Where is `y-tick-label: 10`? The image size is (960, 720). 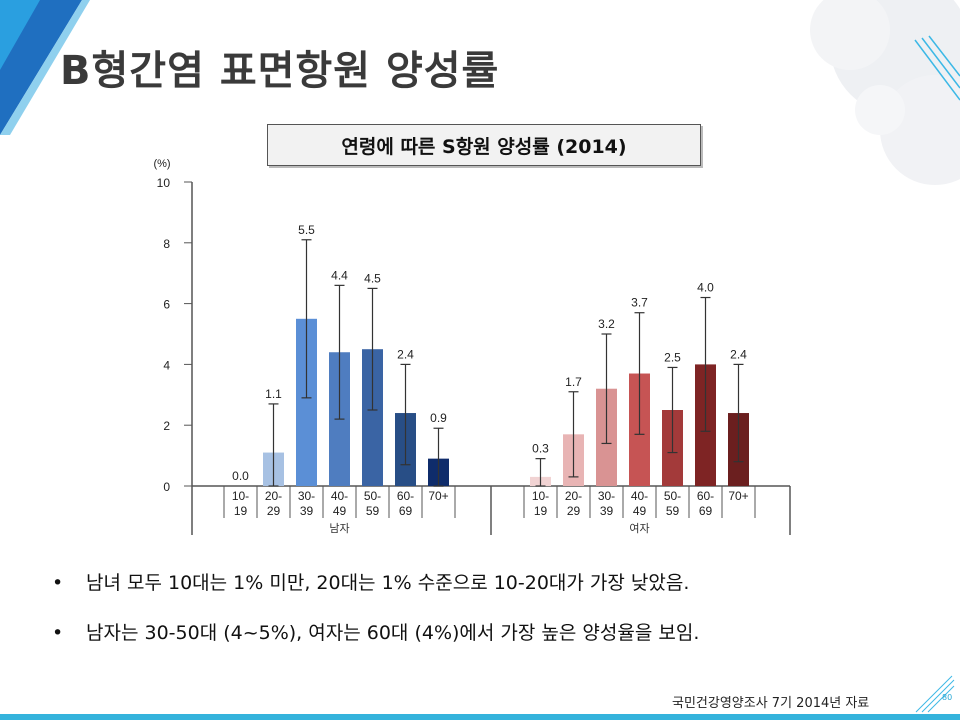
y-tick-label: 10 is located at coordinates (164, 183).